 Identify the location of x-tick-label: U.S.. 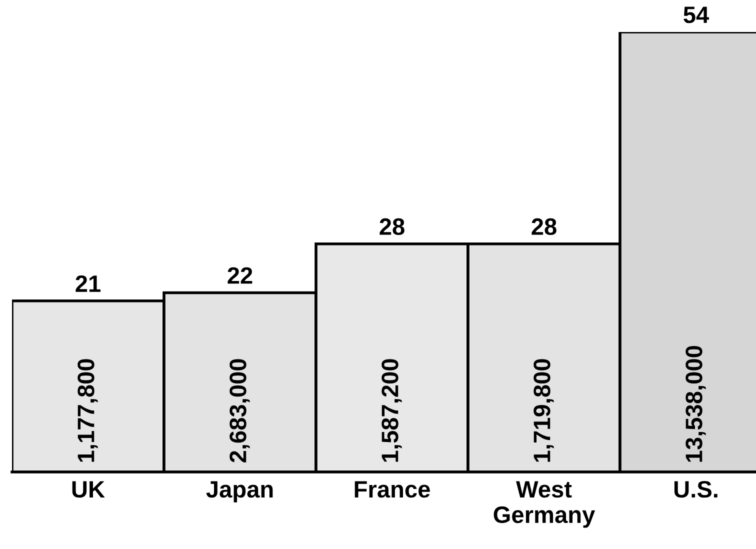
(696, 489).